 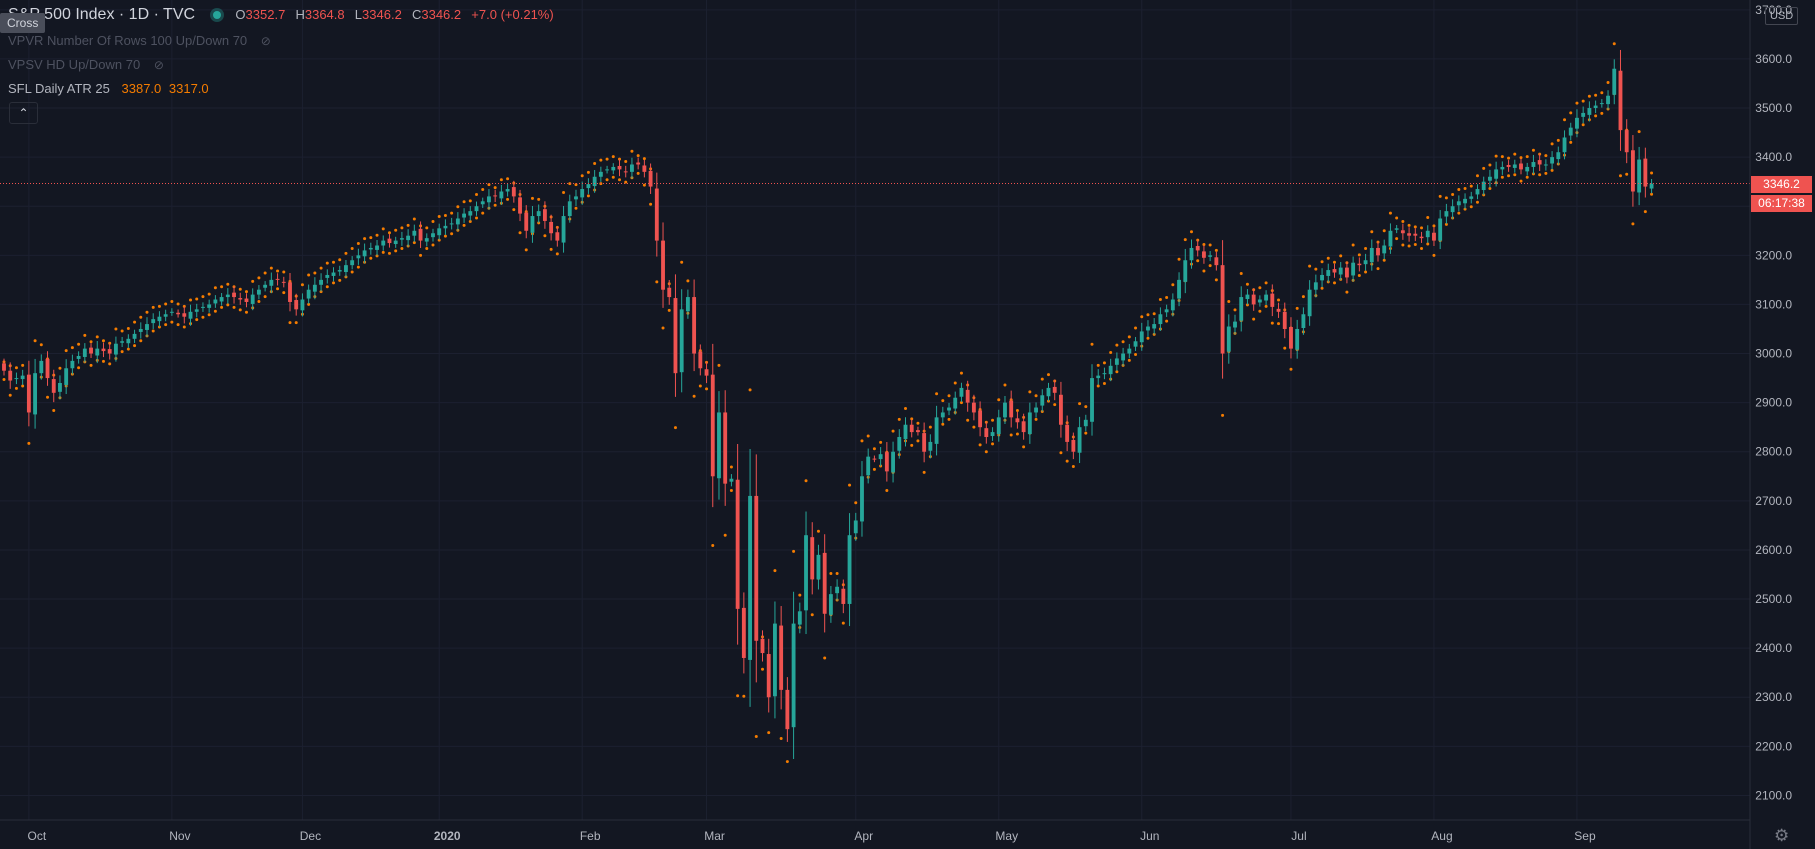 What do you see at coordinates (108, 88) in the screenshot?
I see `indicator-sfl: SFL Daily ATR 25 3387.0 3317.0` at bounding box center [108, 88].